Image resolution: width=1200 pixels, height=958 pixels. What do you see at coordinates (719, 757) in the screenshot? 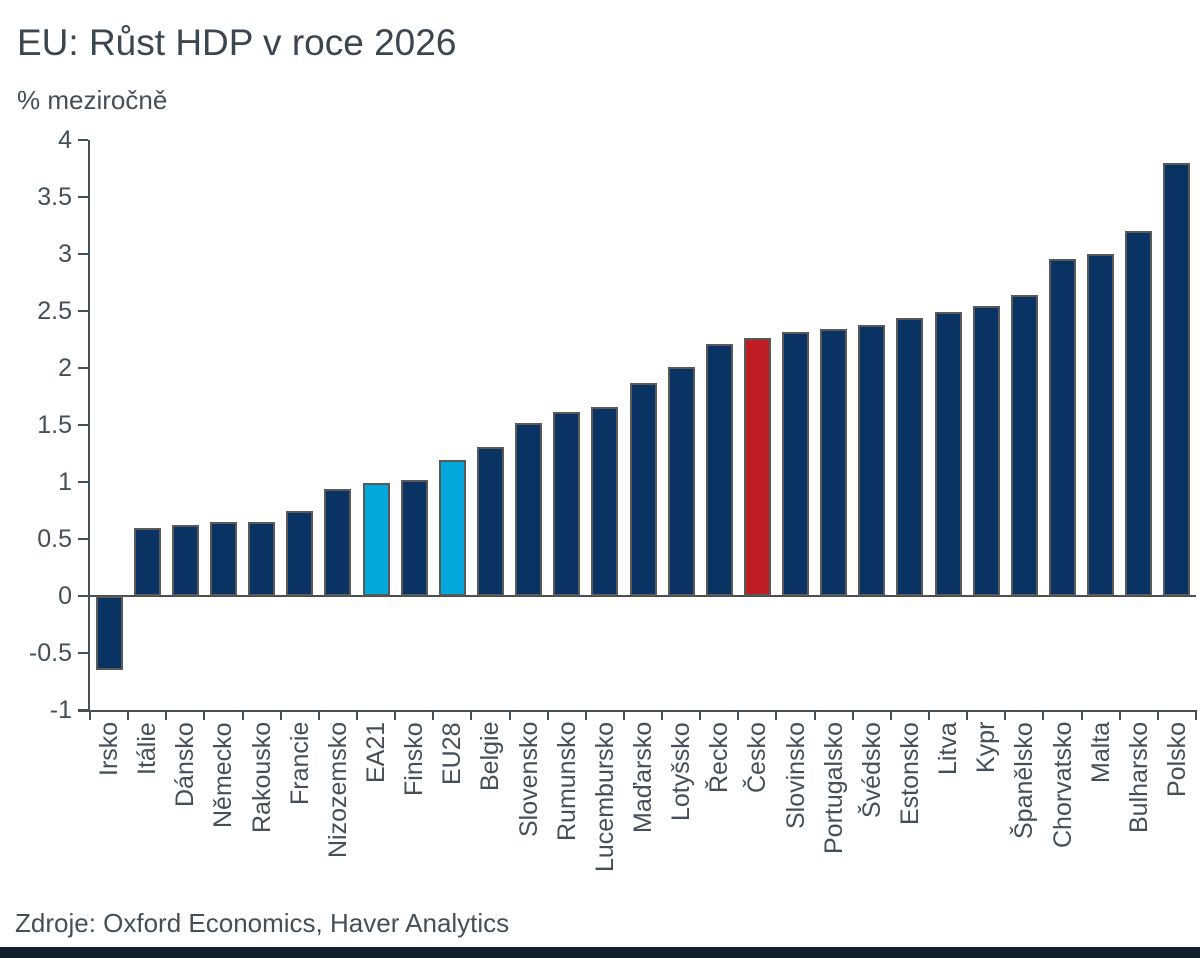
I see `x-axis-label-řecko: Řecko` at bounding box center [719, 757].